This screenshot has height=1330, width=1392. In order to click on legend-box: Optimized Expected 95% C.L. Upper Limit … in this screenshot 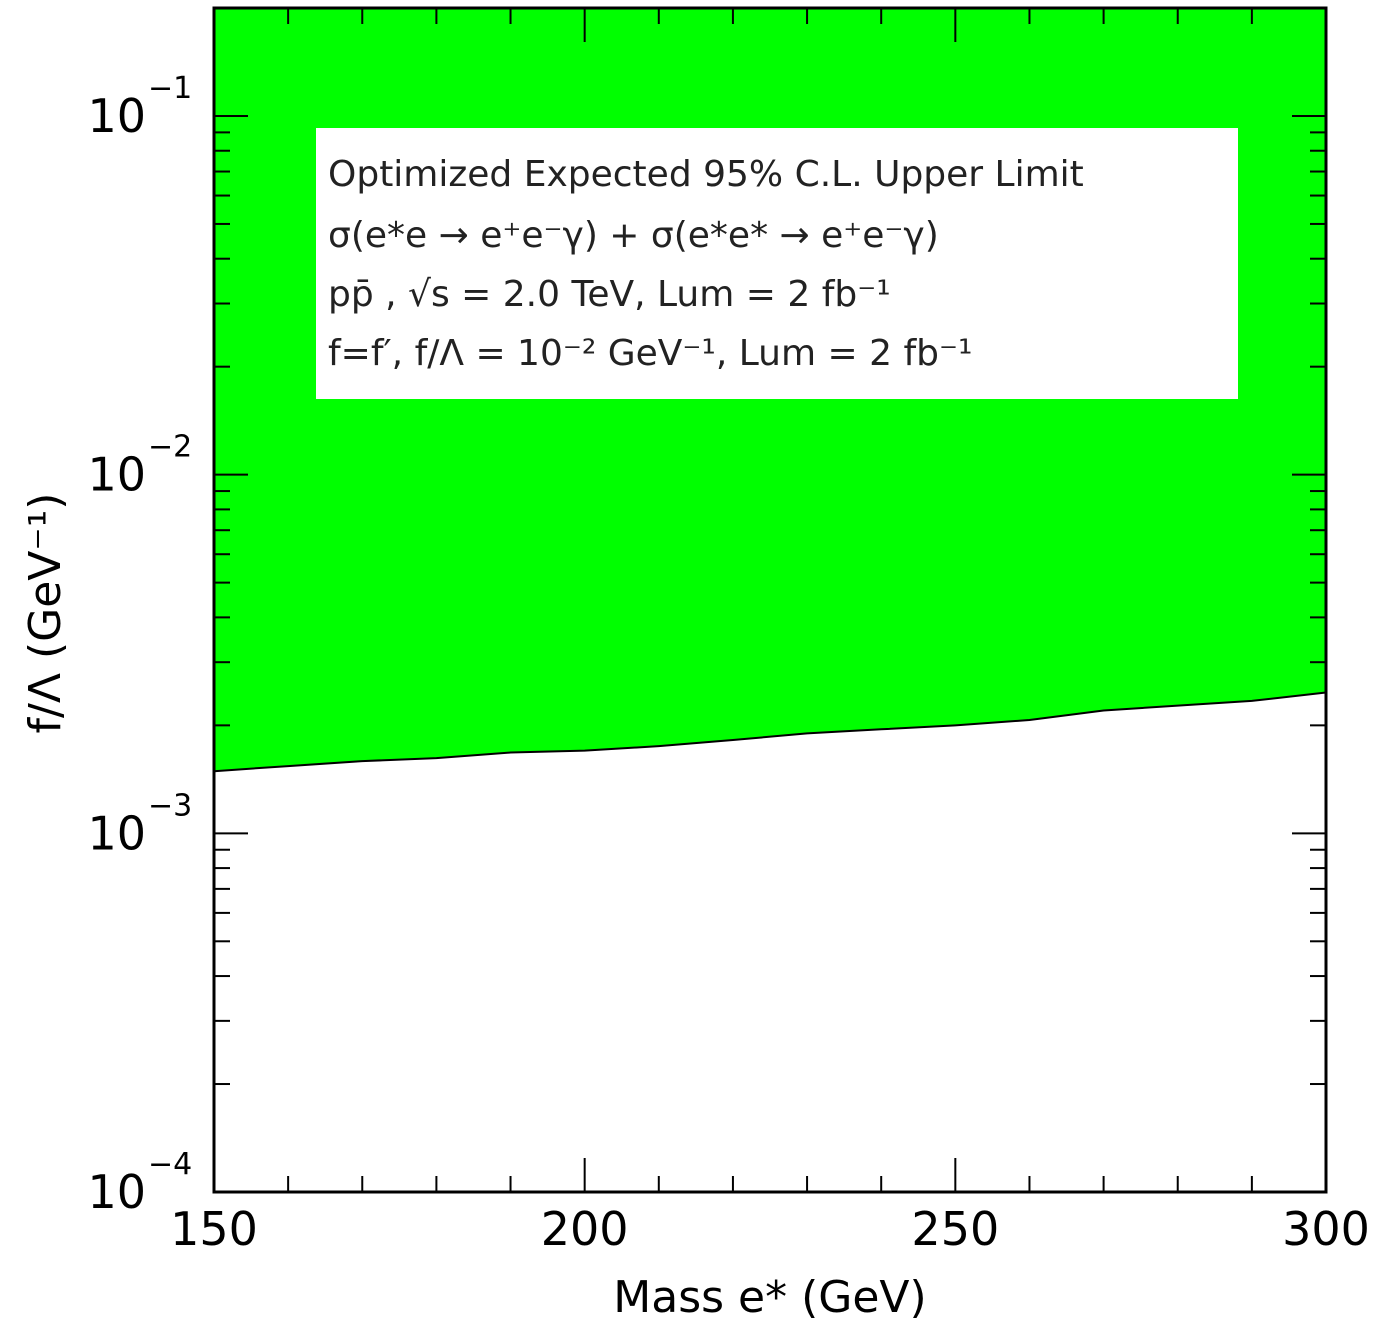, I will do `click(777, 263)`.